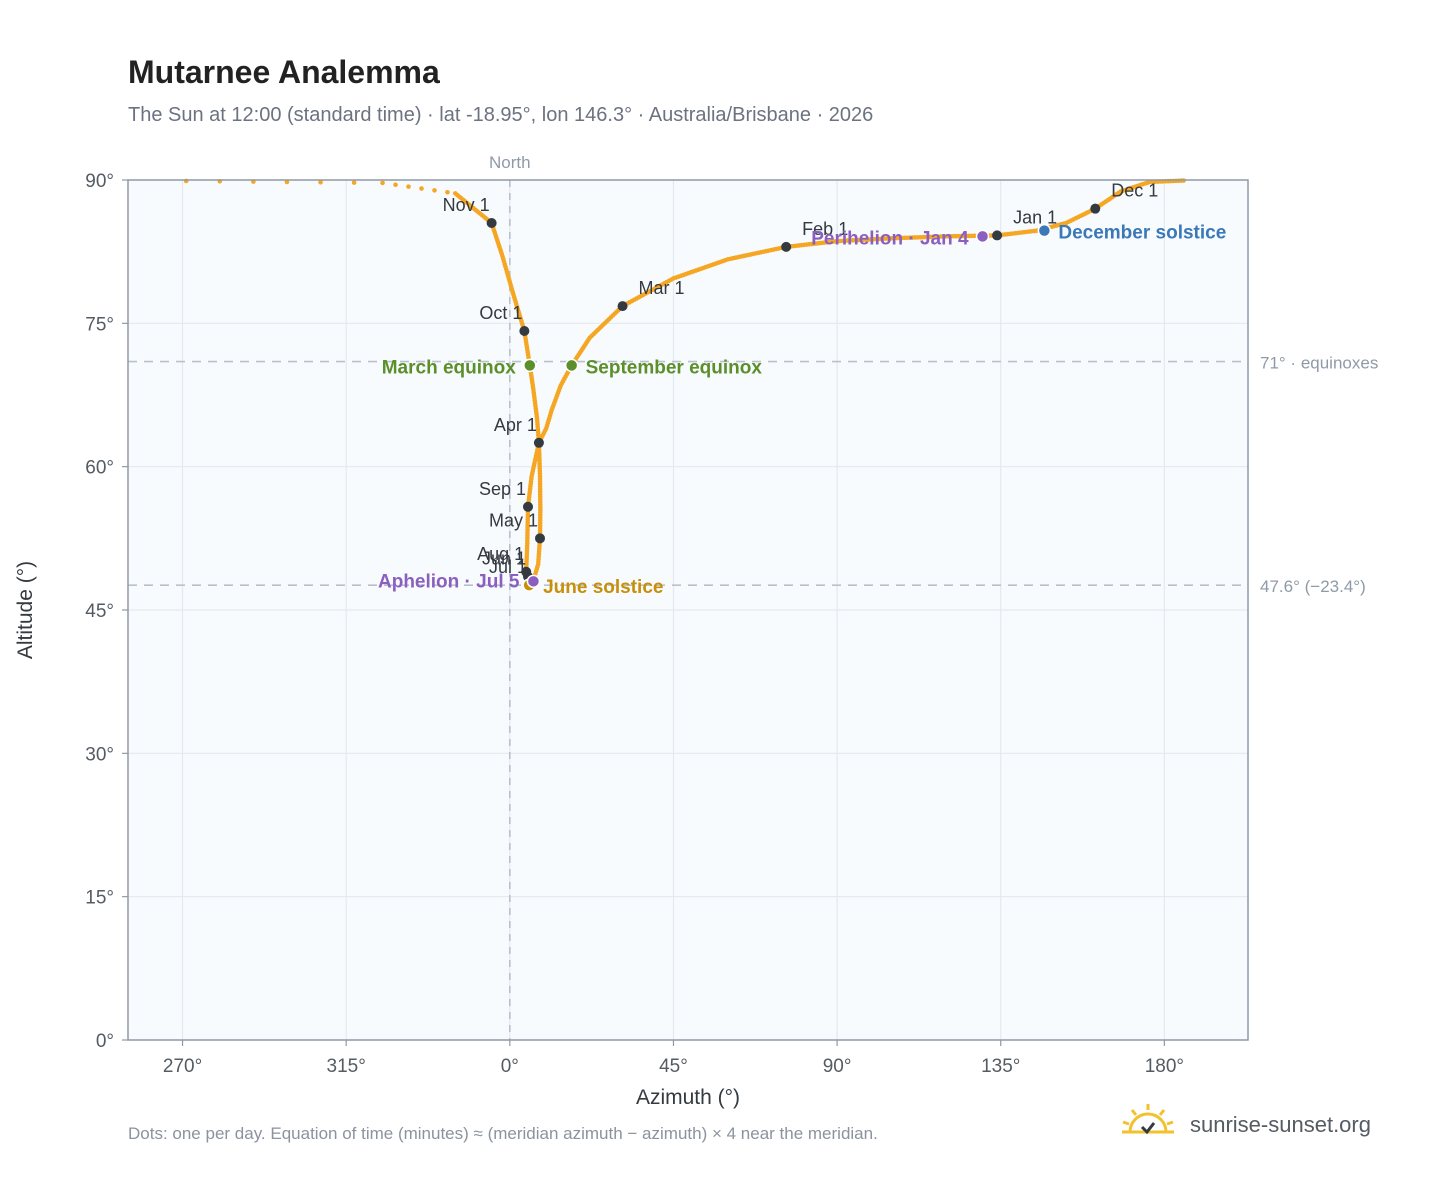 Image resolution: width=1448 pixels, height=1188 pixels. Describe the element at coordinates (825, 229) in the screenshot. I see `month-label: Feb 1` at that location.